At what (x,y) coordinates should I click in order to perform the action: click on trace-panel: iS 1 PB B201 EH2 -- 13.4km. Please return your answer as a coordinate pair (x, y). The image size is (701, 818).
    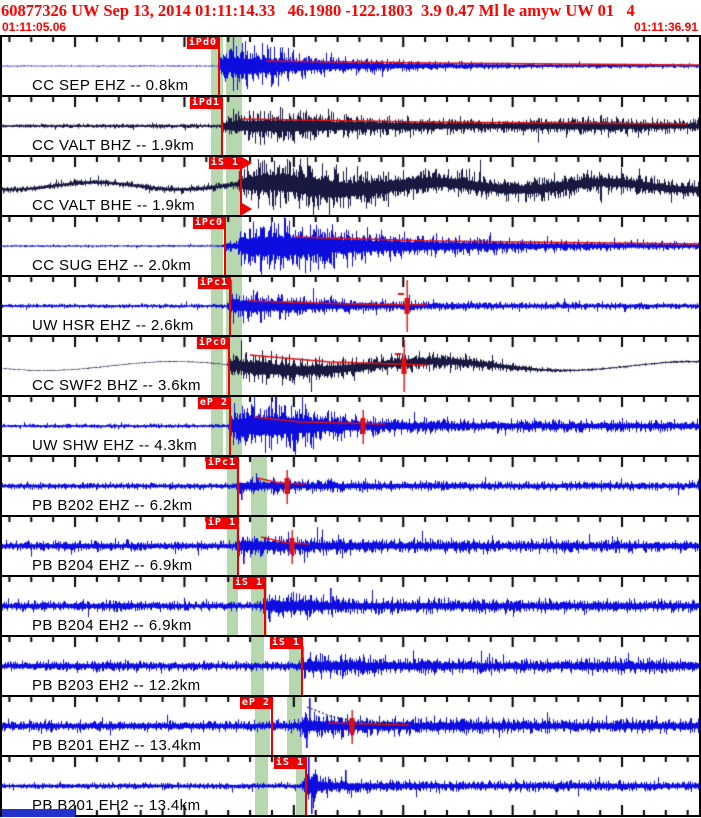
    Looking at the image, I should click on (350, 786).